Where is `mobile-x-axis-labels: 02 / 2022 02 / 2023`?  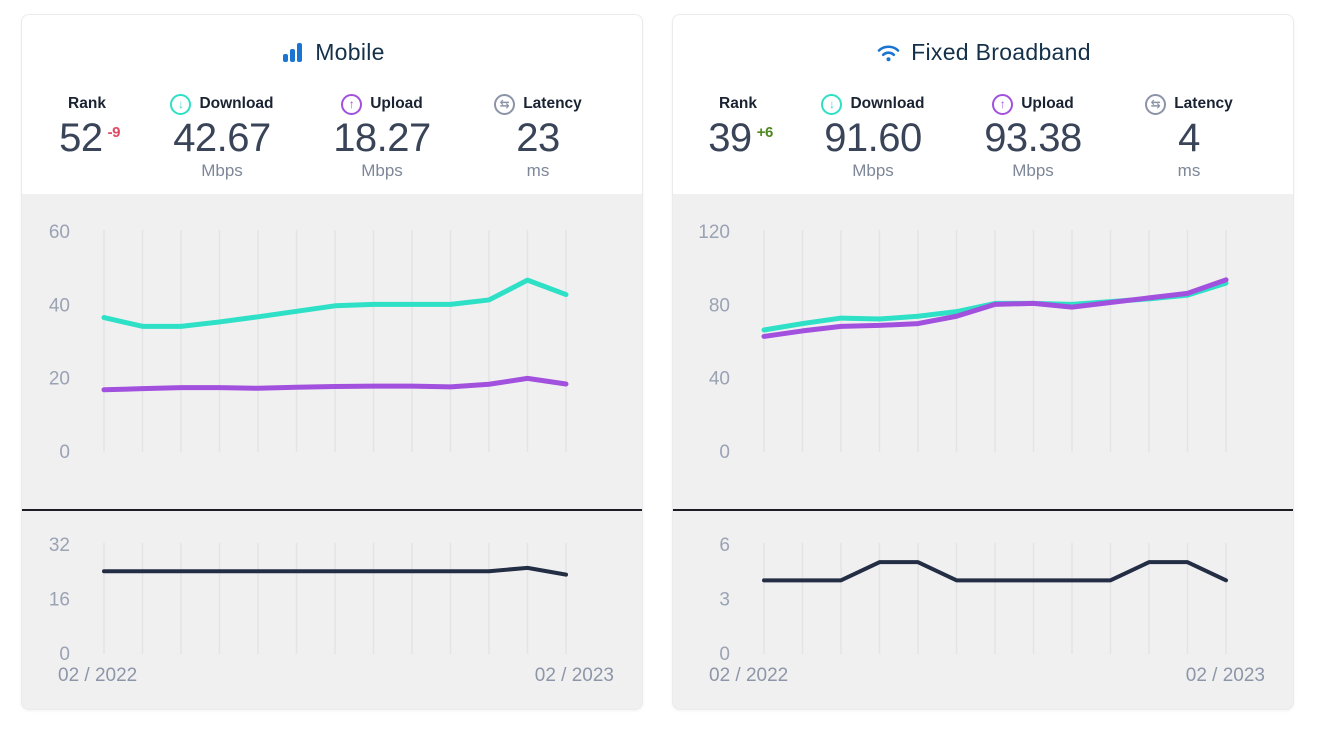
mobile-x-axis-labels: 02 / 2022 02 / 2023 is located at coordinates (332, 676).